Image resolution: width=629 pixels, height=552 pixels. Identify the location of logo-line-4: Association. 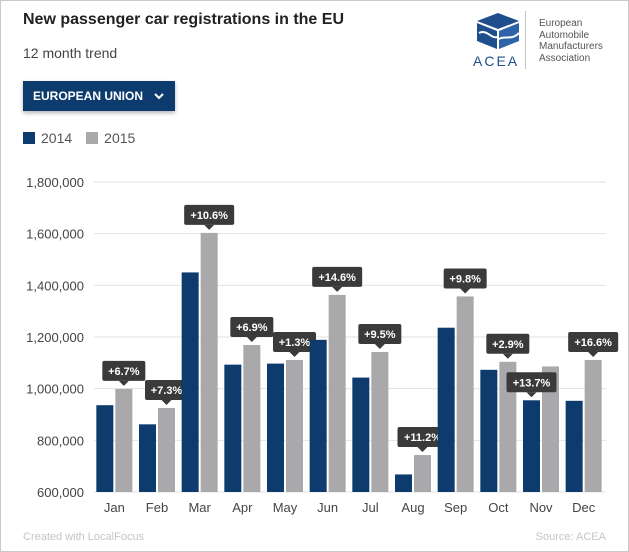
(565, 58).